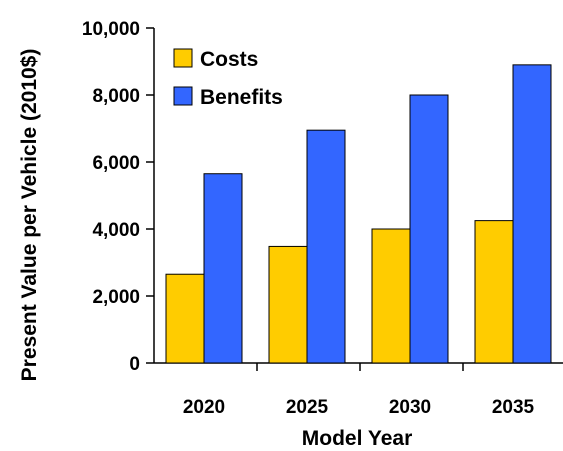 Image resolution: width=563 pixels, height=451 pixels. Describe the element at coordinates (228, 78) in the screenshot. I see `legend: Costs Benefits` at that location.